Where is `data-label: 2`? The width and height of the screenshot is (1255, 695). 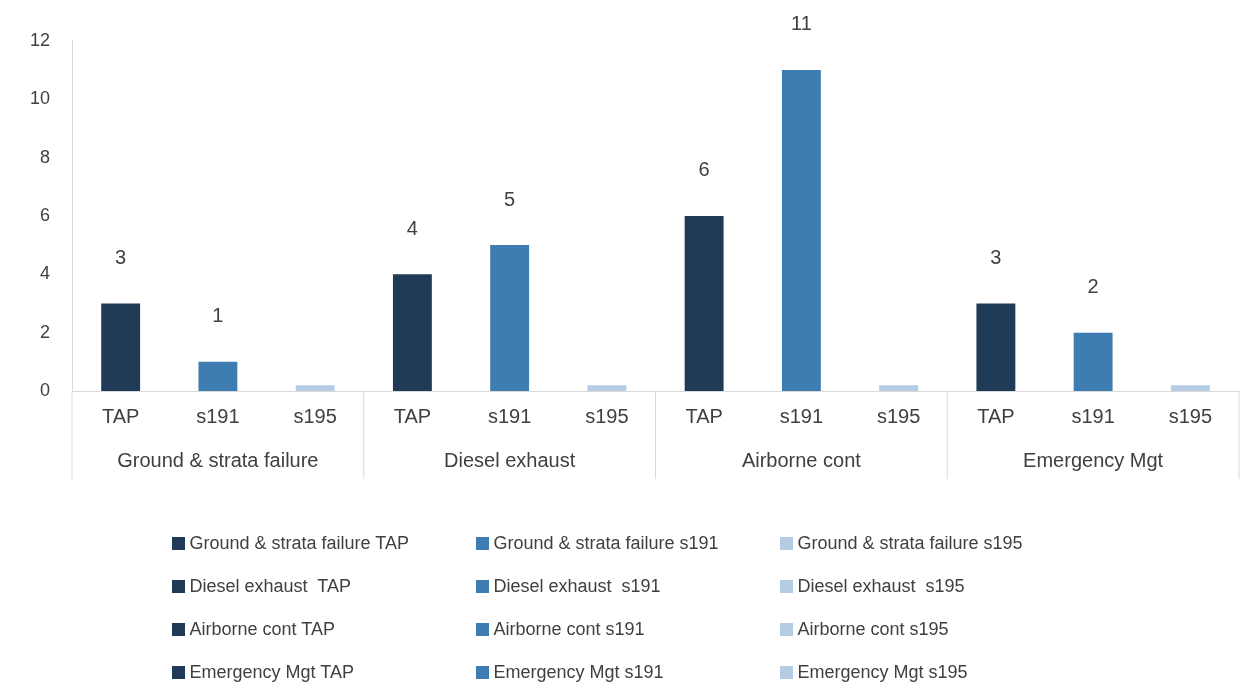 data-label: 2 is located at coordinates (1093, 286).